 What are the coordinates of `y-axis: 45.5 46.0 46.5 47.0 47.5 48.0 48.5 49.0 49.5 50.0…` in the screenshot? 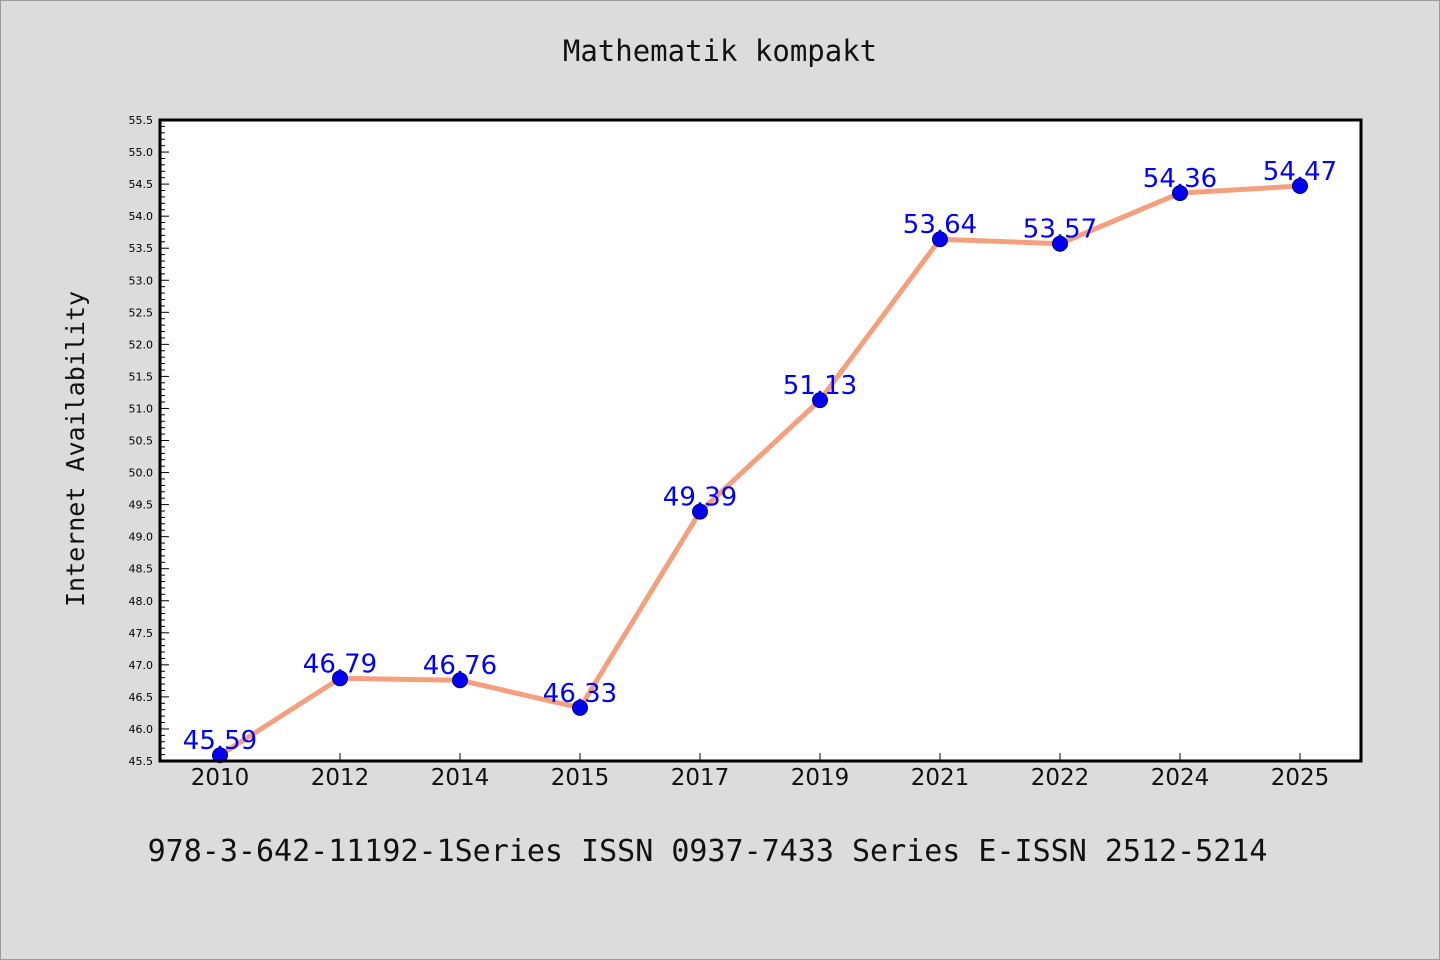 It's located at (149, 441).